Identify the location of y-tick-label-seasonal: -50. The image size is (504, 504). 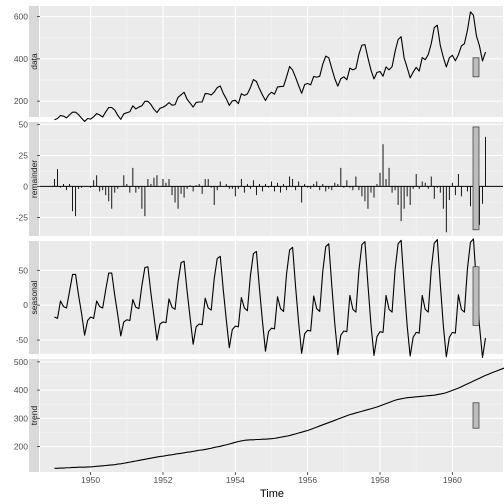
(22, 340).